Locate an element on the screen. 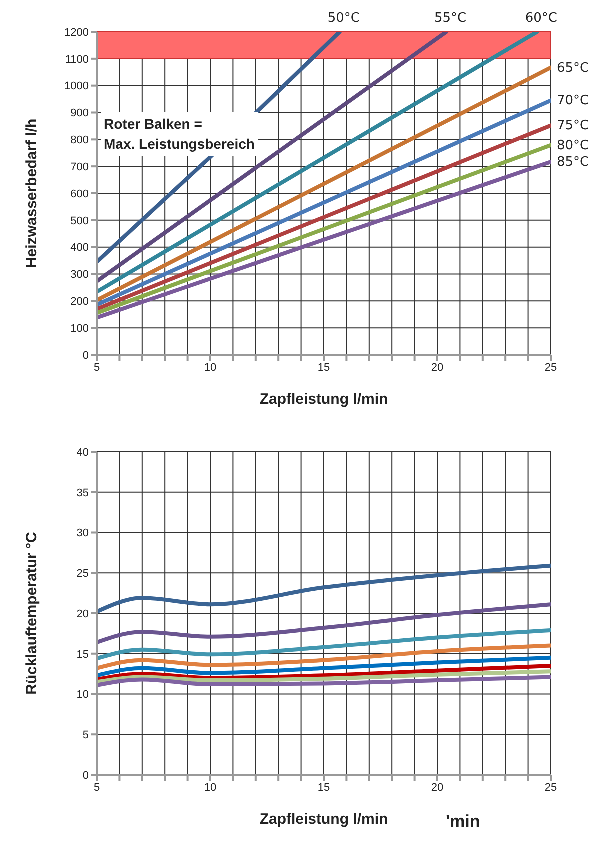 The height and width of the screenshot is (846, 592). y-tick-label: 1200 is located at coordinates (76, 32).